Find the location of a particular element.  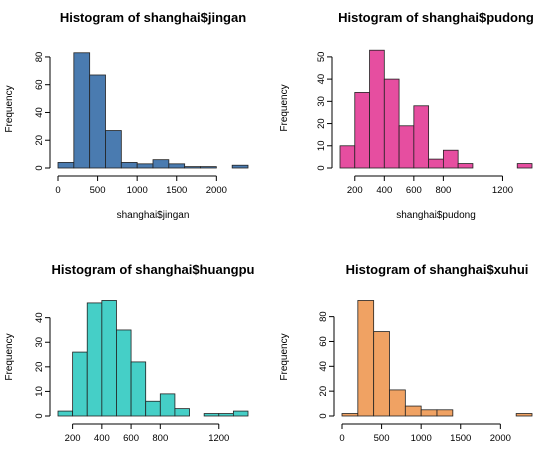

chart-title: Histogram of shanghai$xuhui is located at coordinates (437, 269).